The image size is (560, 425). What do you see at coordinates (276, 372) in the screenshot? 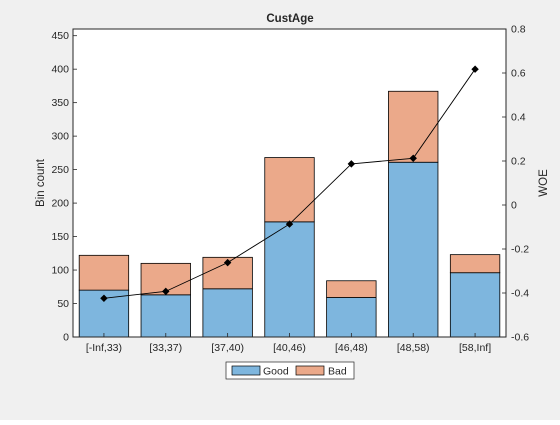
I see `legend-label-good: Good` at bounding box center [276, 372].